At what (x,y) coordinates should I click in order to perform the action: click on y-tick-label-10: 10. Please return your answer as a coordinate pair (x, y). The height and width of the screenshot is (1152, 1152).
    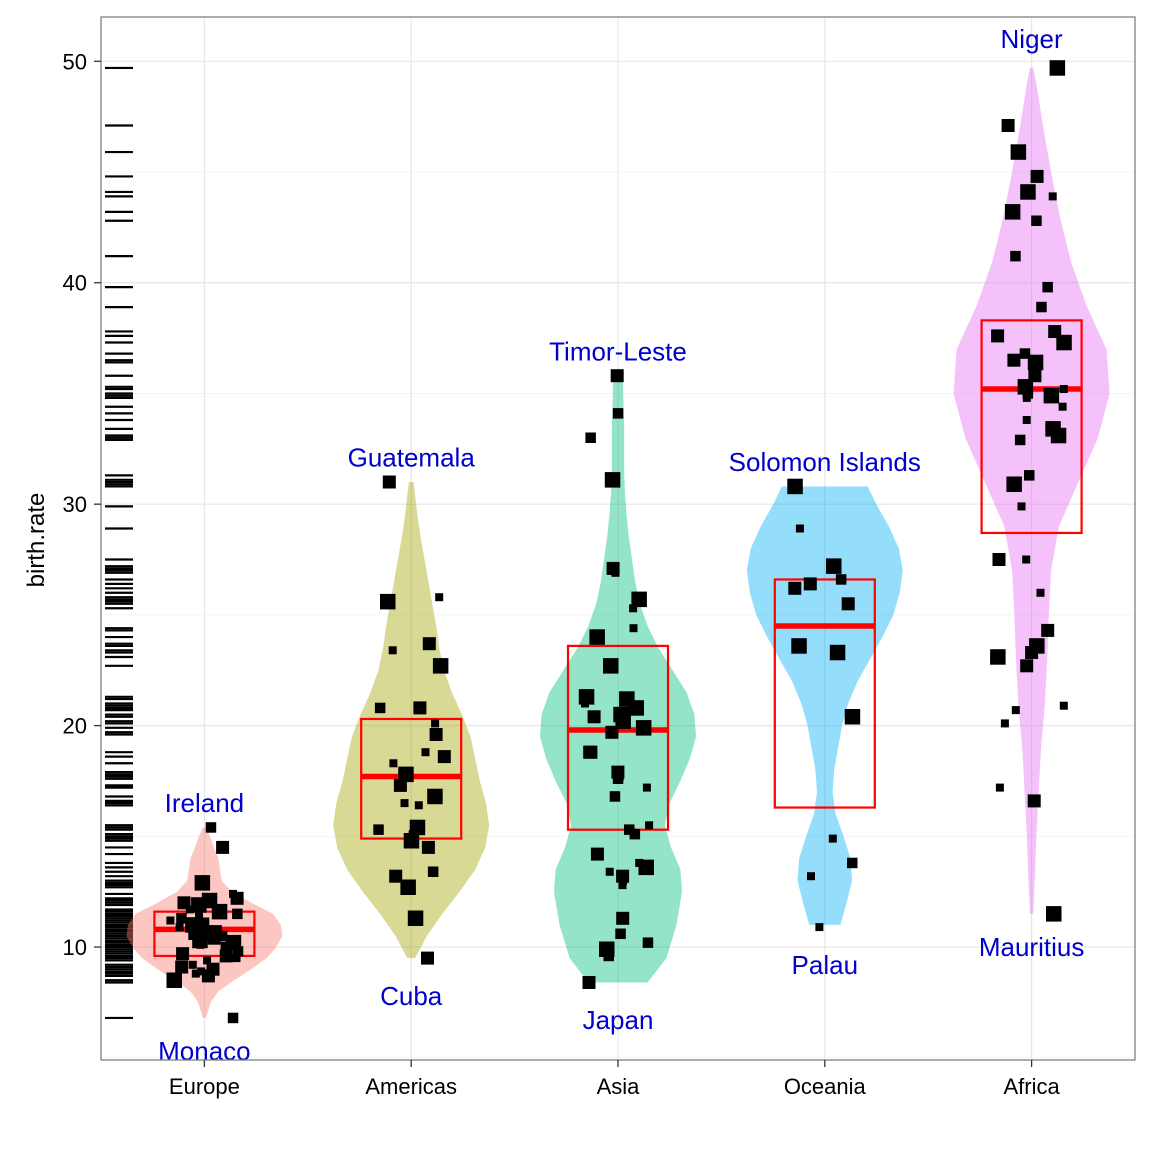
    Looking at the image, I should click on (75, 947).